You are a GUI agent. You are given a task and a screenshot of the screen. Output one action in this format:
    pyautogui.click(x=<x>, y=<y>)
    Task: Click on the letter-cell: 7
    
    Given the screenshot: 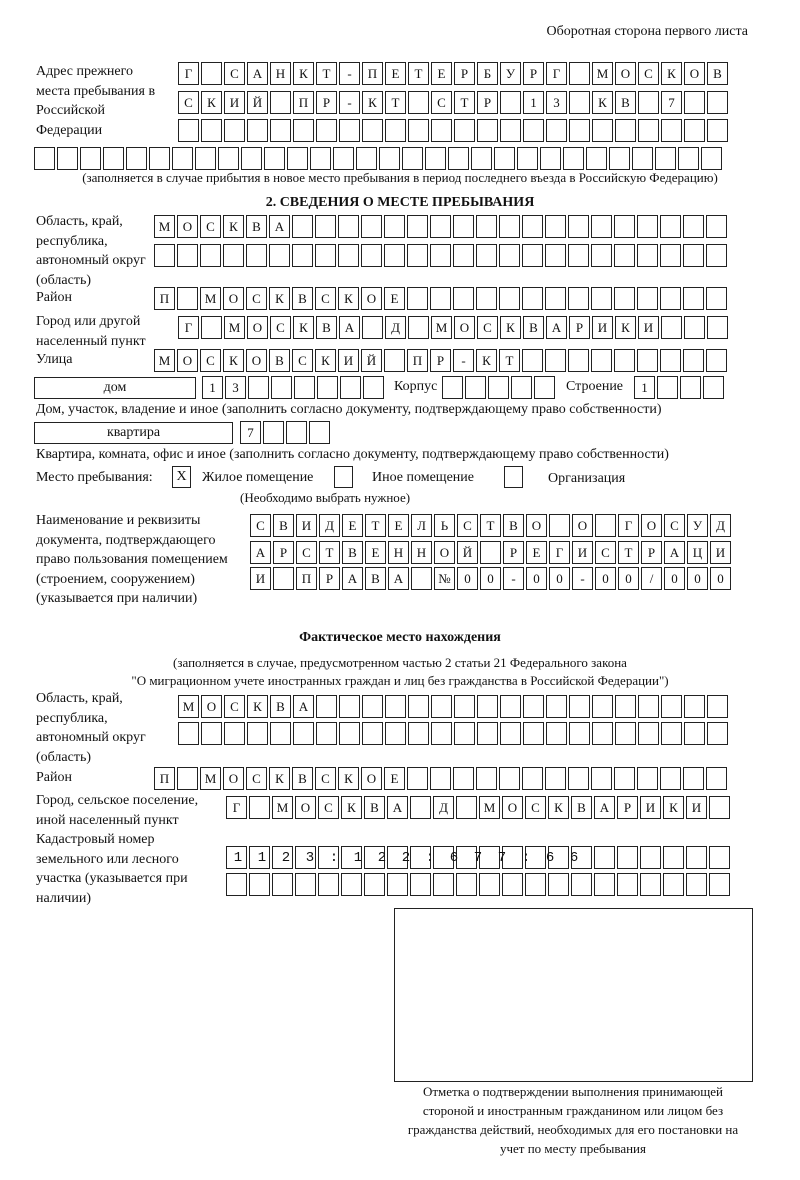 What is the action you would take?
    pyautogui.click(x=250, y=432)
    